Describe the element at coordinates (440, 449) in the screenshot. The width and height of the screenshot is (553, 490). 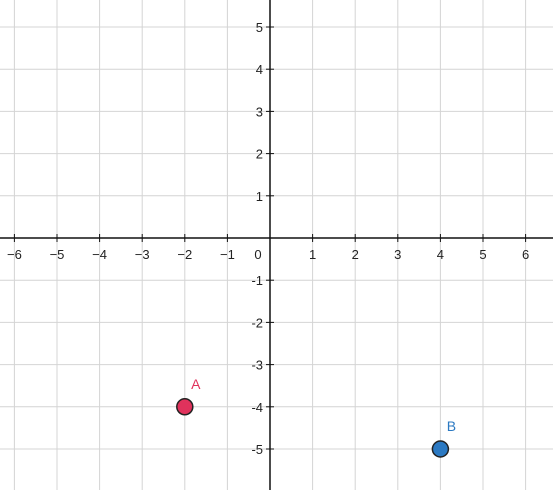
I see `point-b` at that location.